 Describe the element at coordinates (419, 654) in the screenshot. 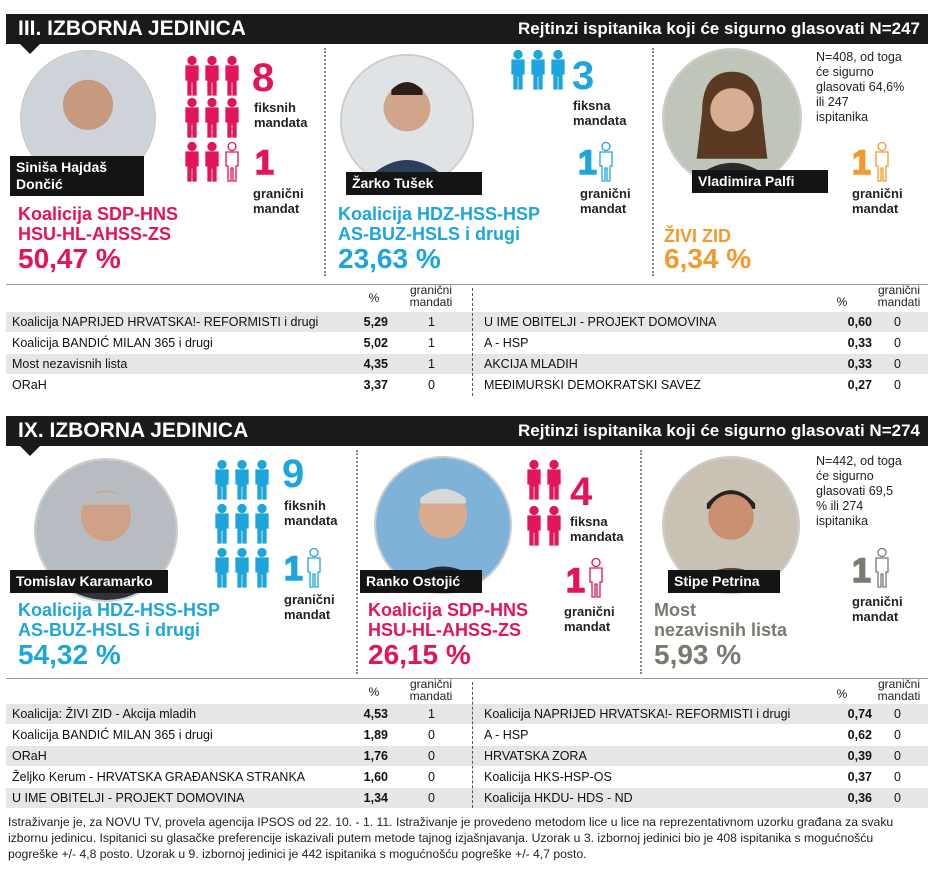

I see `party-percent: 26,15 %` at that location.